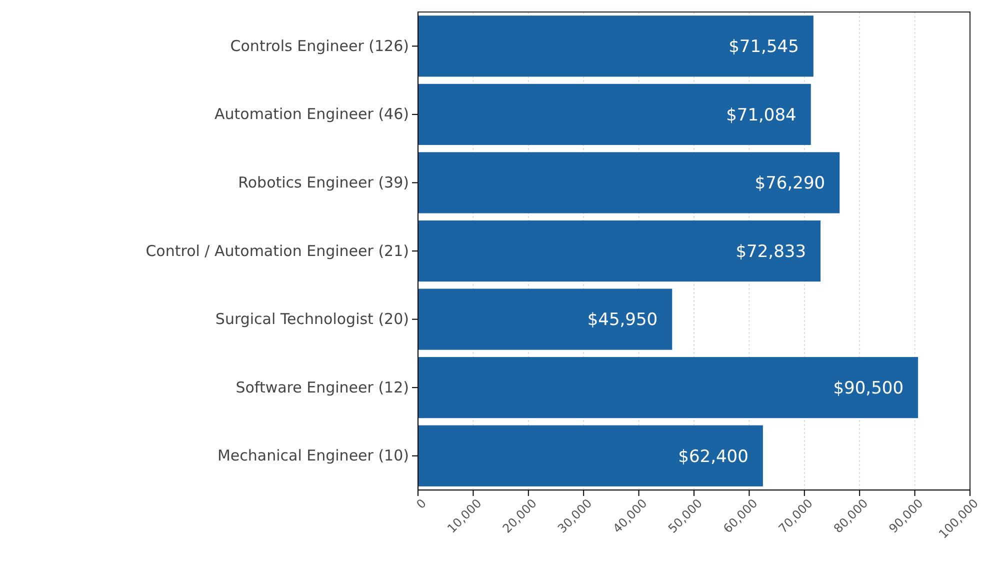  I want to click on data-label: $90,500, so click(868, 388).